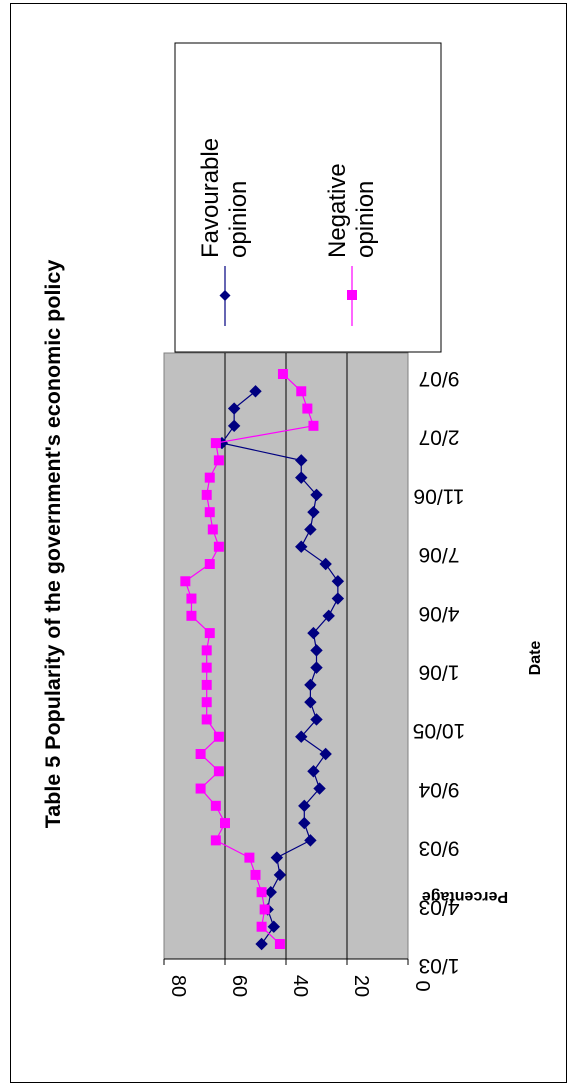  What do you see at coordinates (239, 986) in the screenshot?
I see `y-tick-label: 60` at bounding box center [239, 986].